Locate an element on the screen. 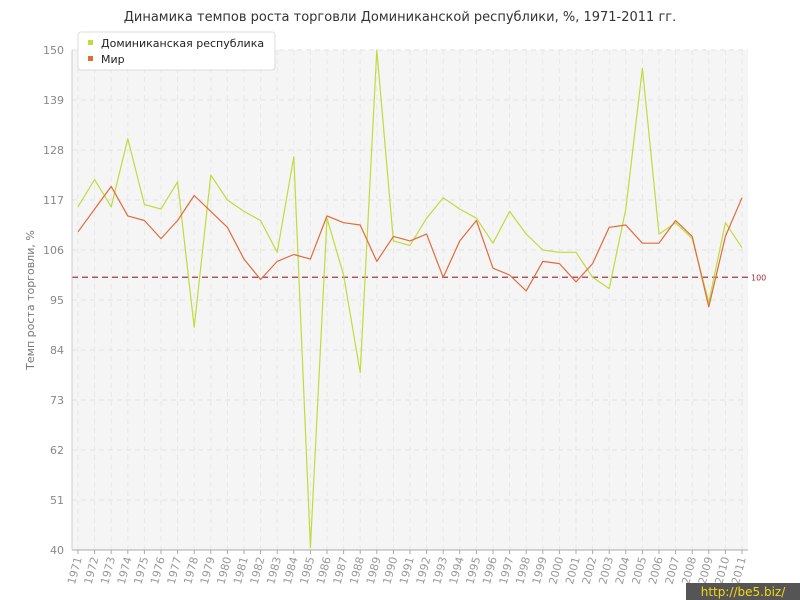 This screenshot has width=800, height=600. legend-swatch-dominican-republic is located at coordinates (90, 42).